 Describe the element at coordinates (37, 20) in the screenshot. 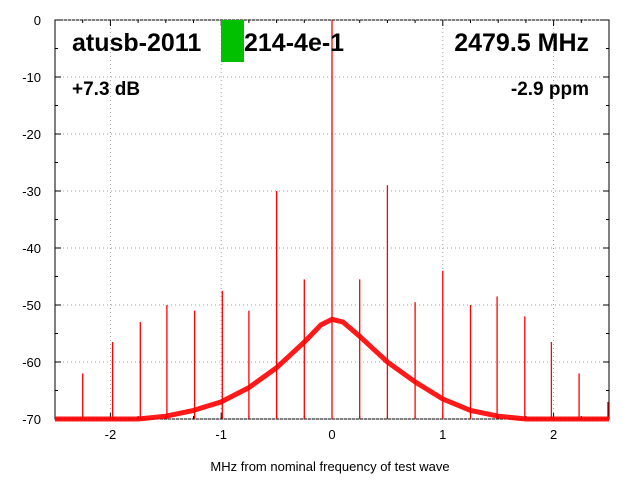

I see `y-tick-label: 0` at that location.